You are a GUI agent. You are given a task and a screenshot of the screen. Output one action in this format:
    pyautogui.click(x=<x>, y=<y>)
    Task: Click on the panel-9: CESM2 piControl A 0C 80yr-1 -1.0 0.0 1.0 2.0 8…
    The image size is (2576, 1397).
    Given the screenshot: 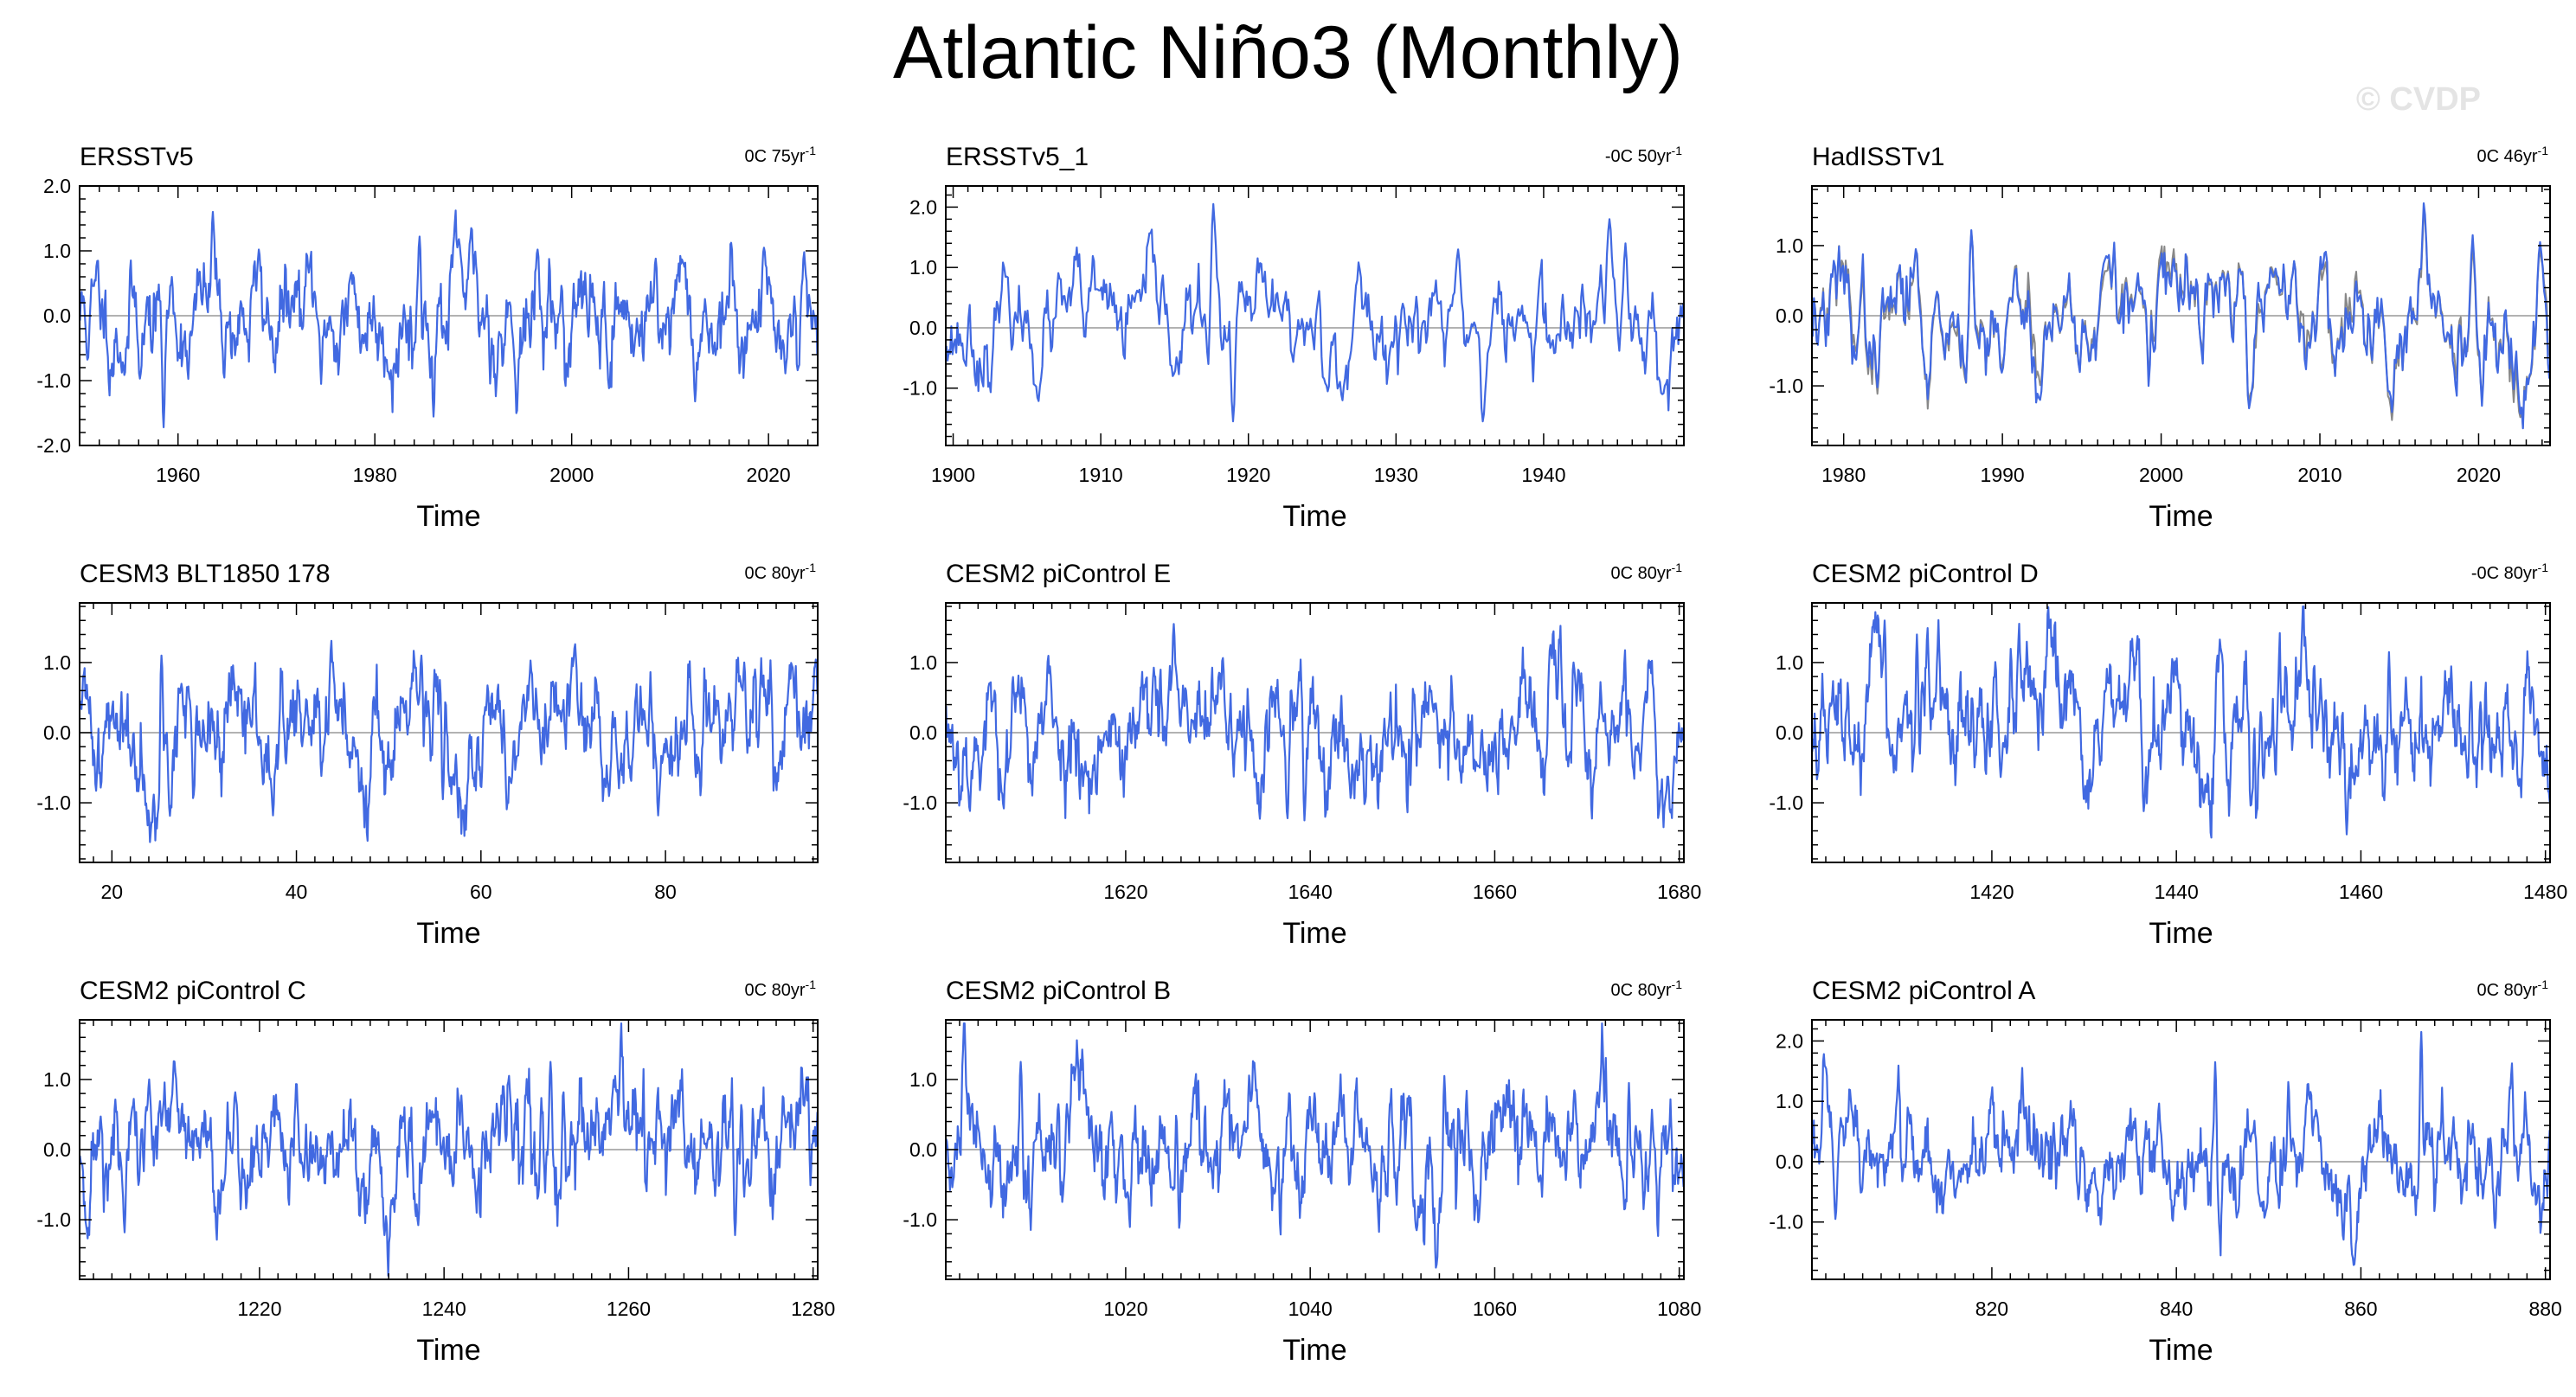 What is the action you would take?
    pyautogui.click(x=2165, y=1172)
    